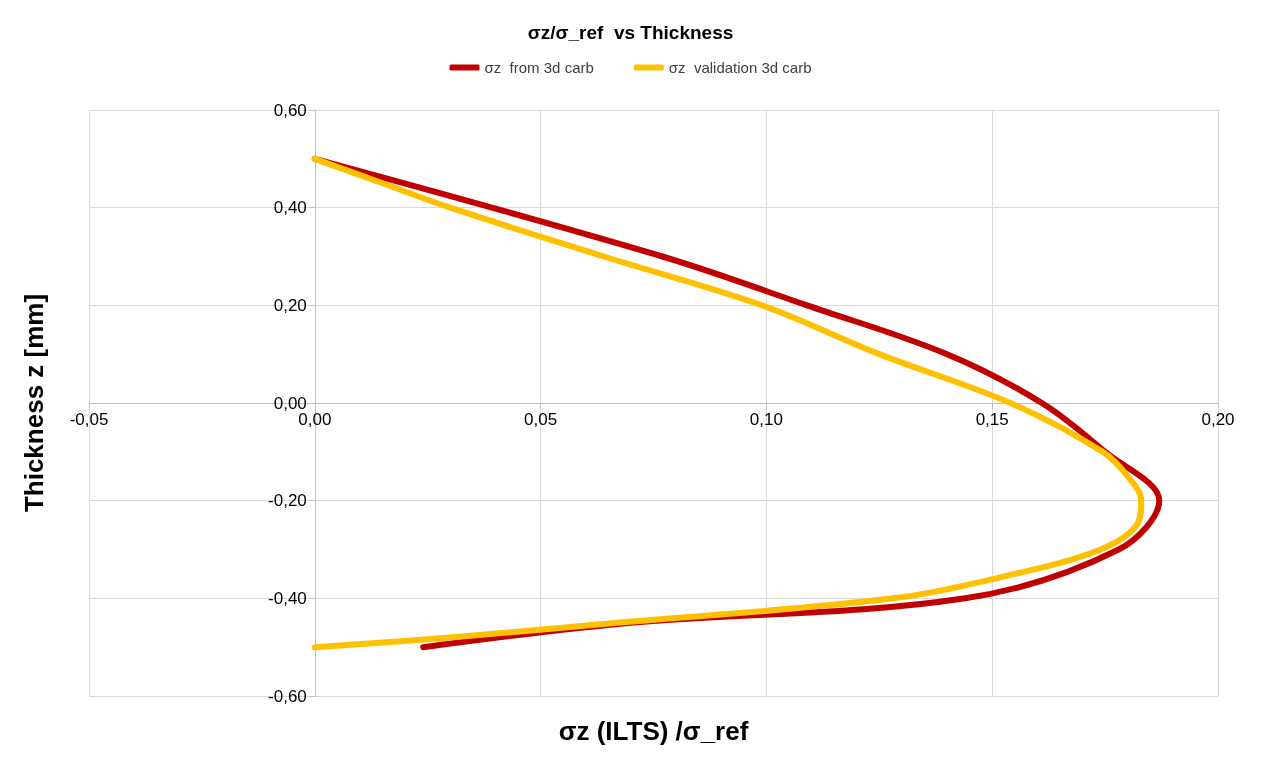  Describe the element at coordinates (653, 731) in the screenshot. I see `x-axis-title: σz (ILTS) /σ_ref` at that location.